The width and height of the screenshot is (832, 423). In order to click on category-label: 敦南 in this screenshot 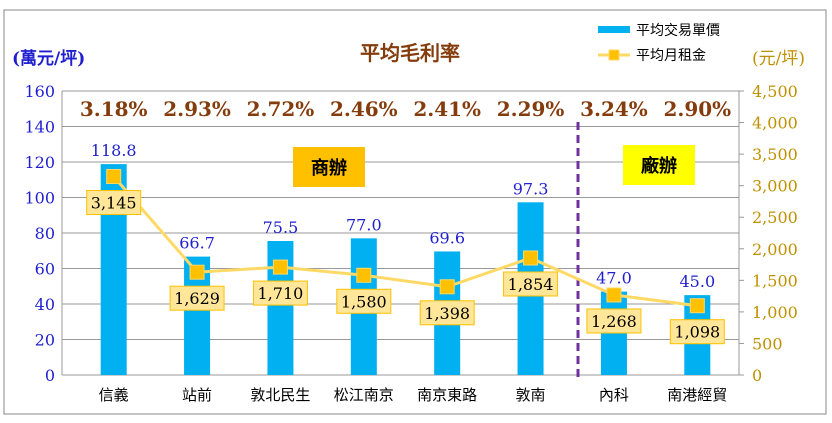, I will do `click(531, 395)`.